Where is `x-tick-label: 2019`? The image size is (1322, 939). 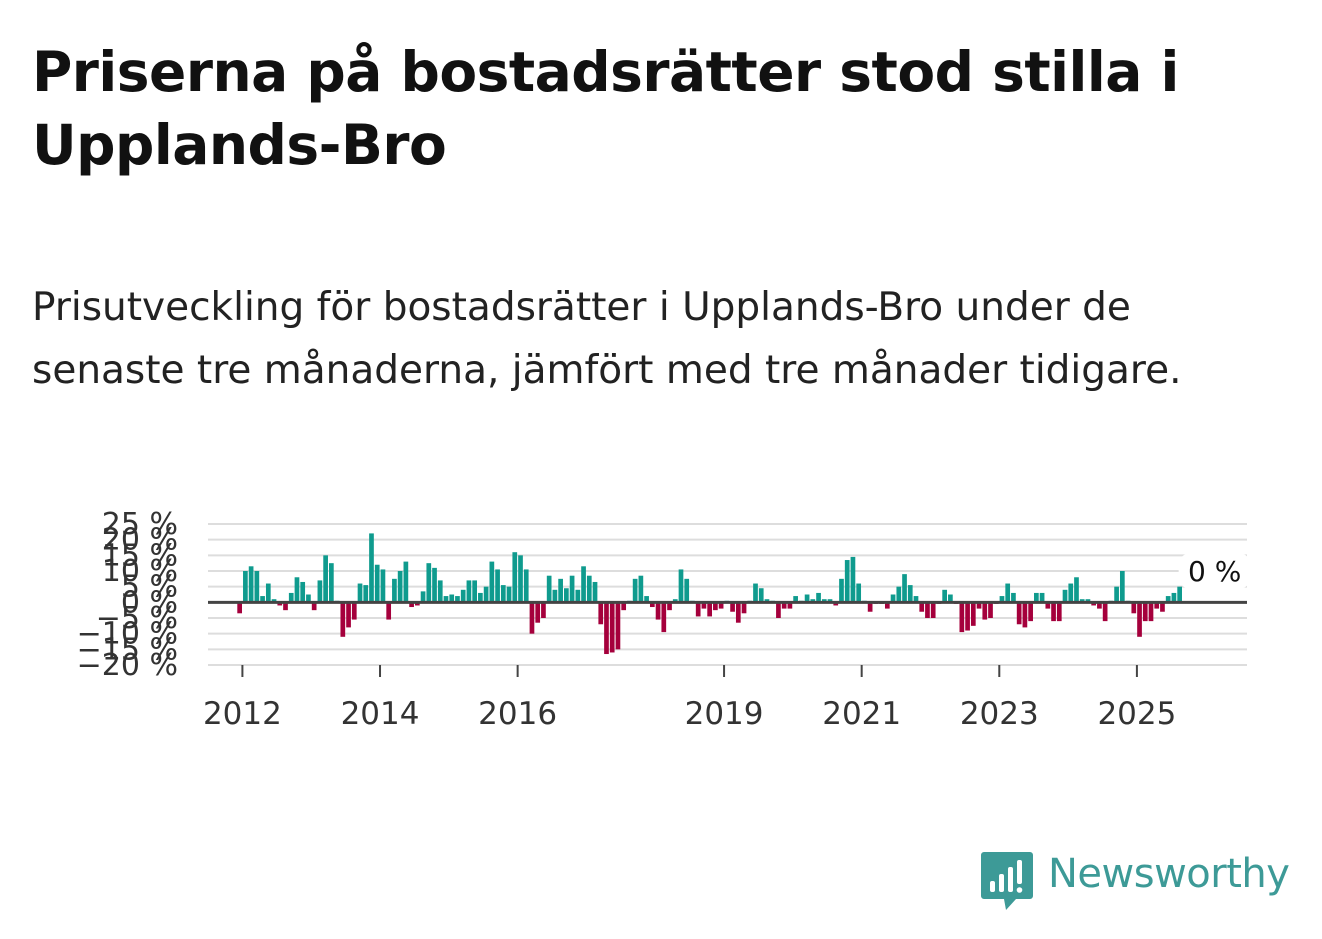 x-tick-label: 2019 is located at coordinates (724, 714).